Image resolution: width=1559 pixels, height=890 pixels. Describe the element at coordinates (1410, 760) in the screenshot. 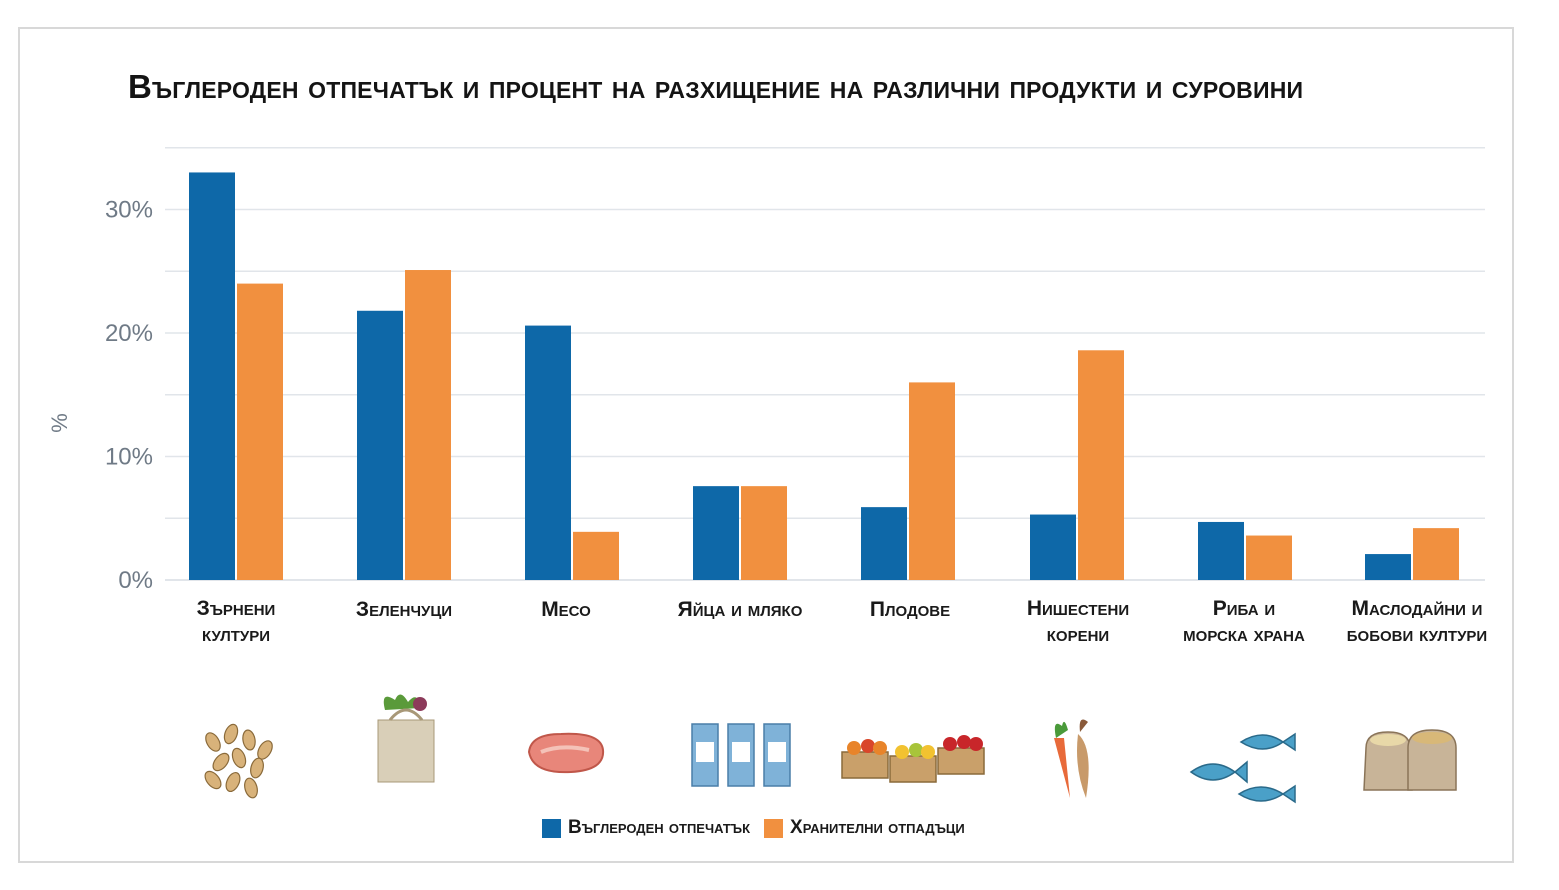

I see `sacks-icon` at that location.